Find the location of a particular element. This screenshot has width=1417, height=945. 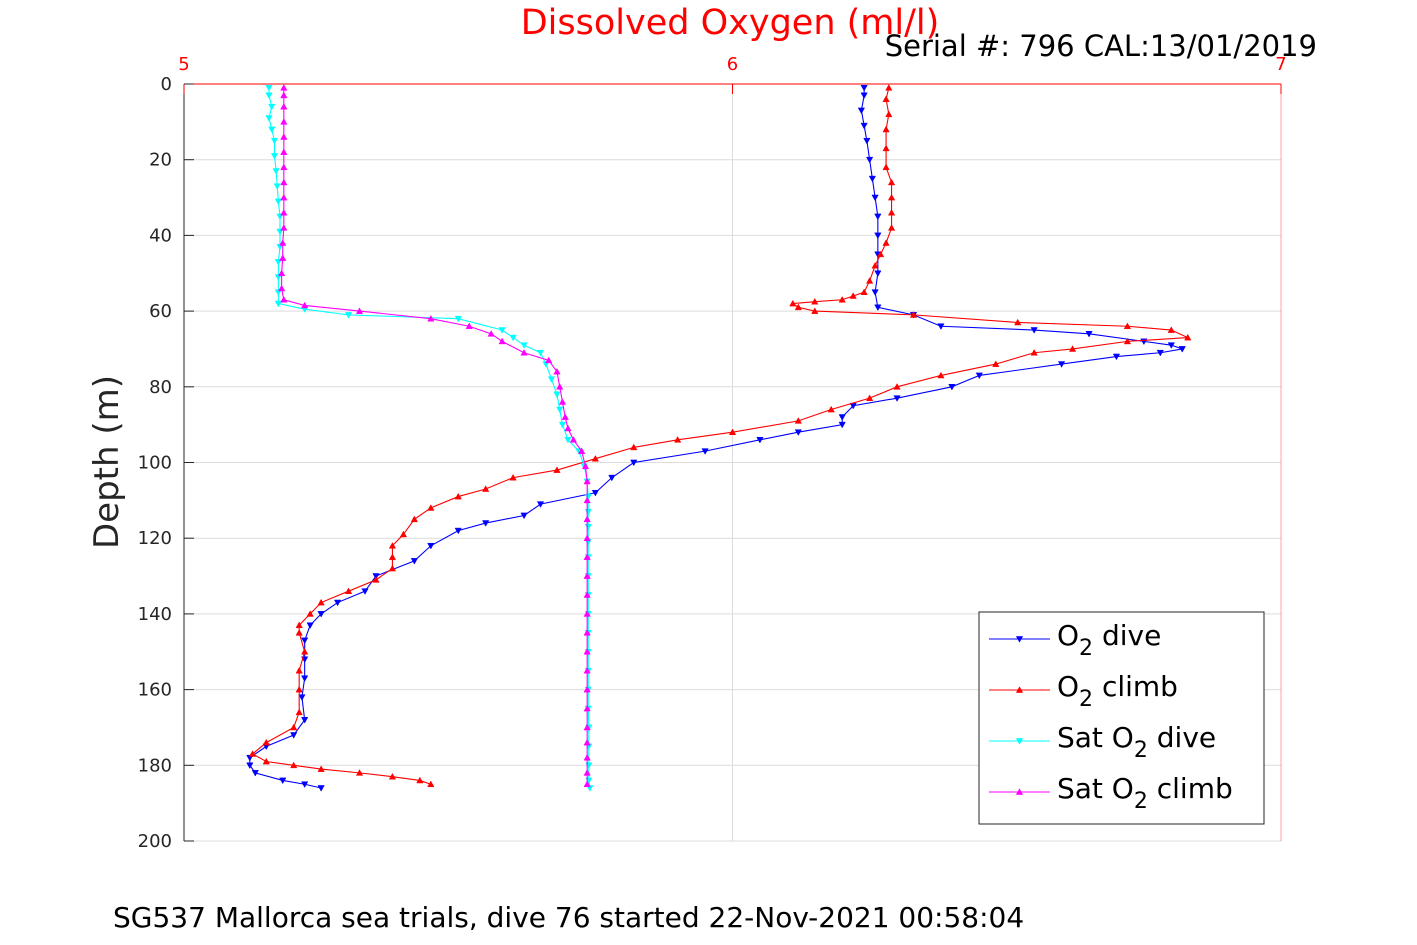

legend-label: Sat O2 climb is located at coordinates (1145, 793).